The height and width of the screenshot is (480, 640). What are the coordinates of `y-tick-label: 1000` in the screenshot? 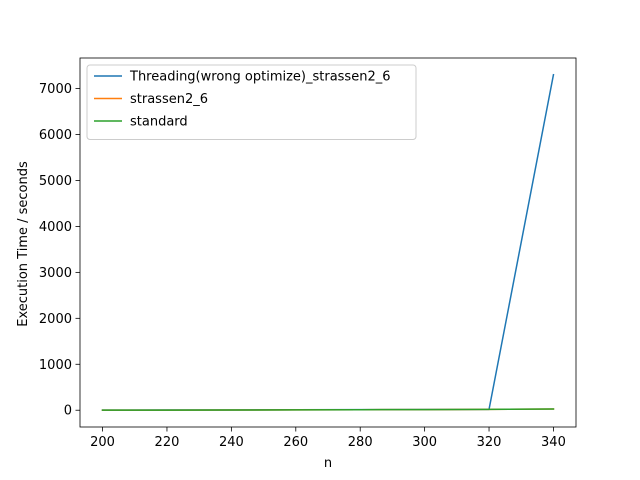 It's located at (55, 365).